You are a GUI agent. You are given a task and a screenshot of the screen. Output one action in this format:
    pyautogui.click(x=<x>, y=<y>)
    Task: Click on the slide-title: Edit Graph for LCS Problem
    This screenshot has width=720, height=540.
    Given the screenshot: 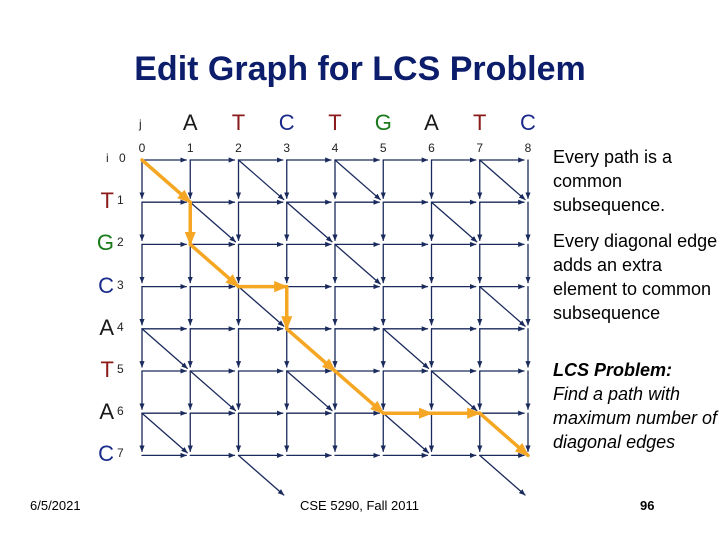 What is the action you would take?
    pyautogui.click(x=360, y=69)
    